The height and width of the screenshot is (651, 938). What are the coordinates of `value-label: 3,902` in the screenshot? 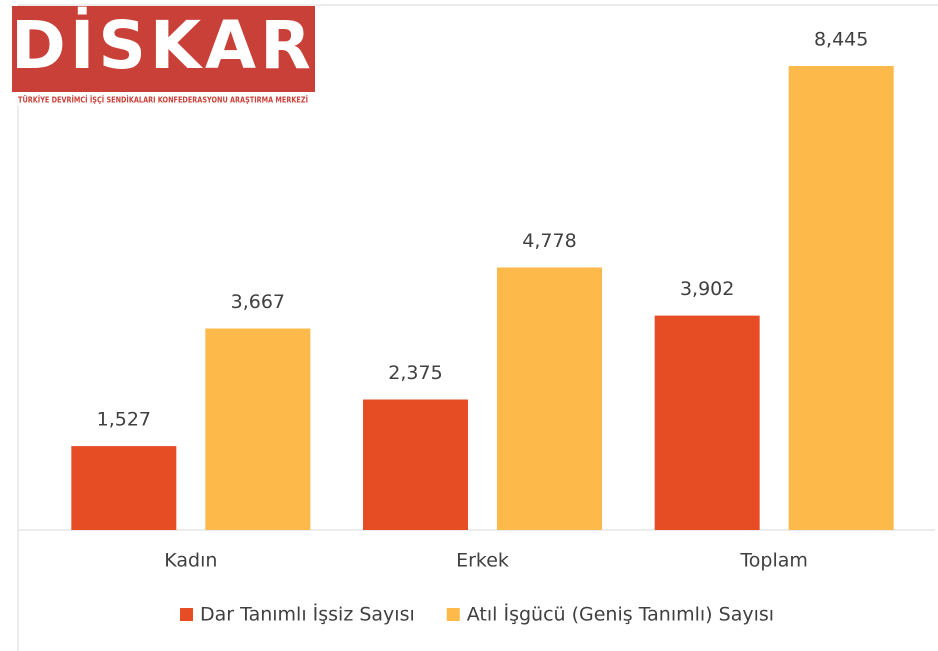 It's located at (707, 289).